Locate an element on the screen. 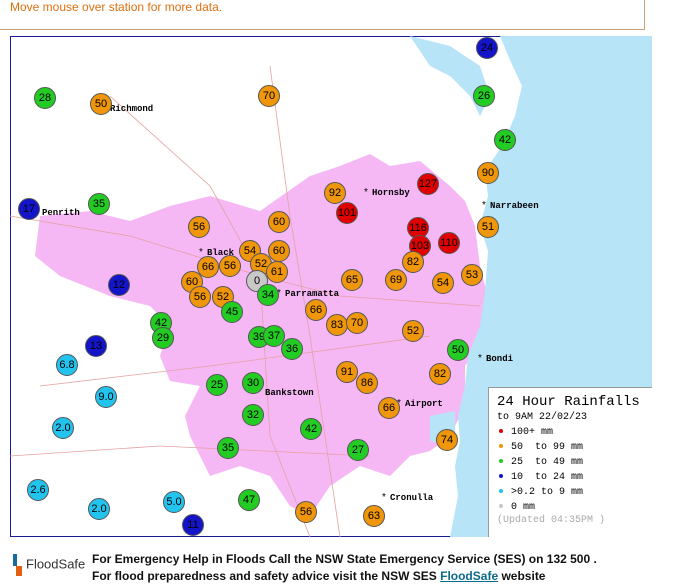 The image size is (678, 587). station-value: 17 is located at coordinates (29, 209).